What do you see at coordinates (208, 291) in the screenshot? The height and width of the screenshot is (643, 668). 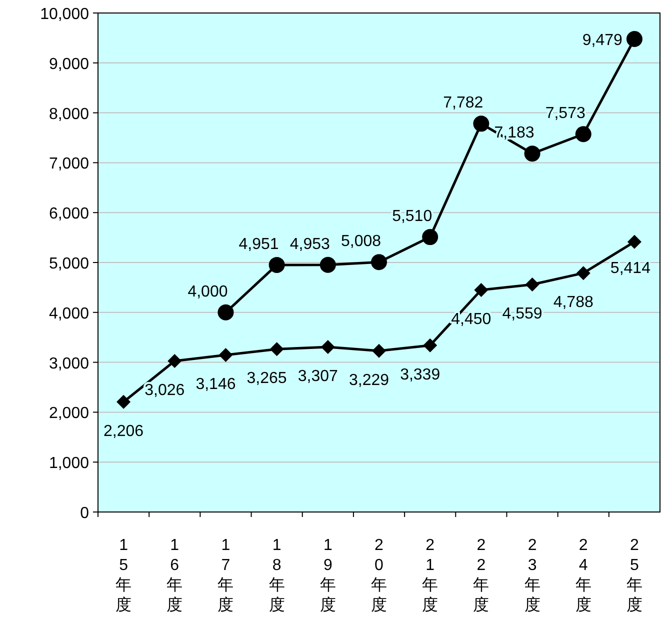 I see `data-label: 4,000` at bounding box center [208, 291].